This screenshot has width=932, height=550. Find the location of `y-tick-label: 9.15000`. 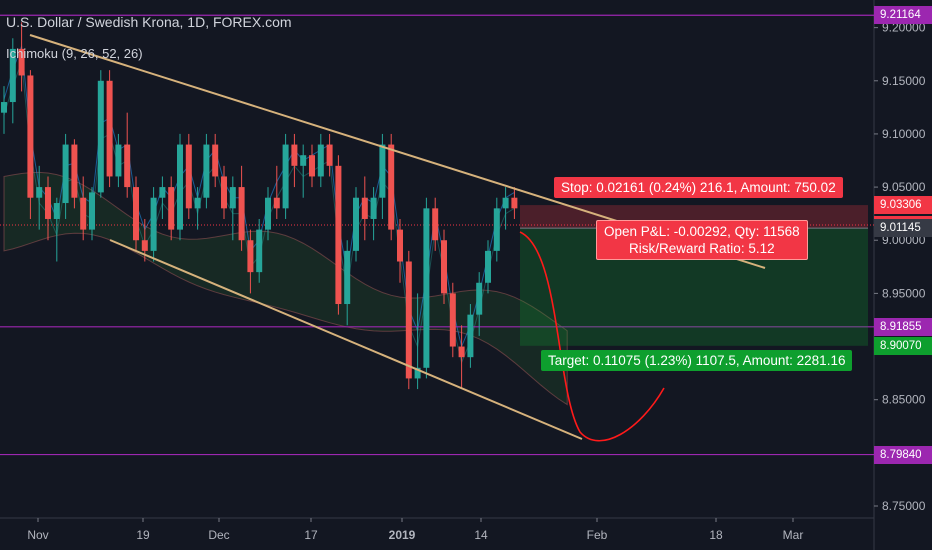

y-tick-label: 9.15000 is located at coordinates (904, 81).